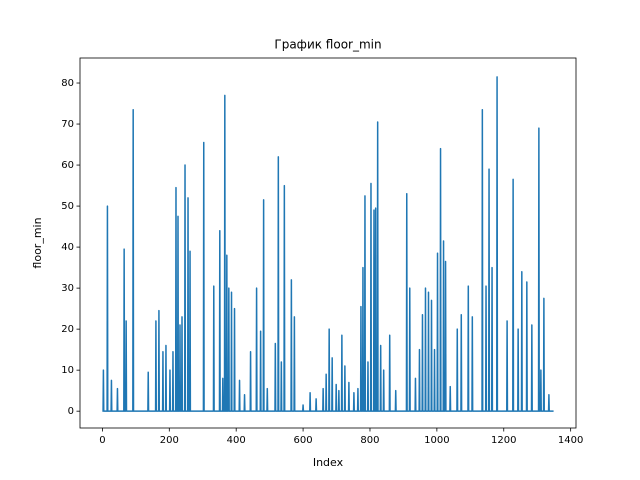  Describe the element at coordinates (369, 440) in the screenshot. I see `x-tick-label: 800` at that location.